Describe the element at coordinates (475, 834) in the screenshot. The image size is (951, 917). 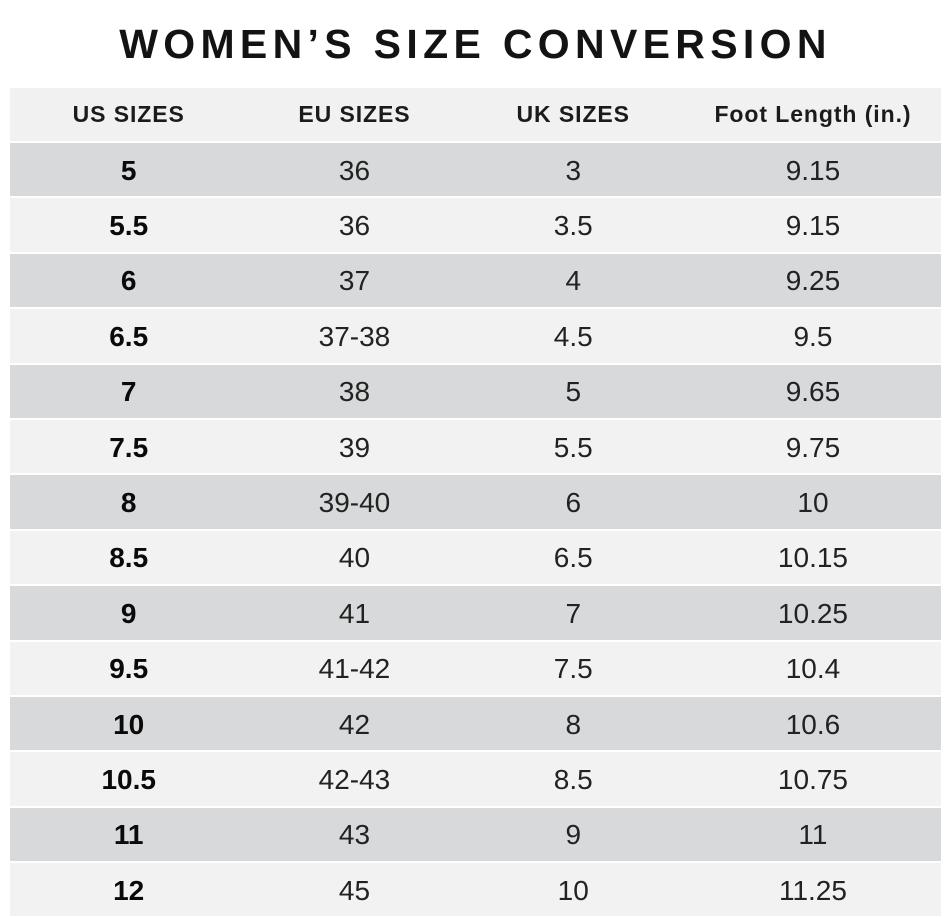
I see `table-row: 11 43 9 11` at that location.